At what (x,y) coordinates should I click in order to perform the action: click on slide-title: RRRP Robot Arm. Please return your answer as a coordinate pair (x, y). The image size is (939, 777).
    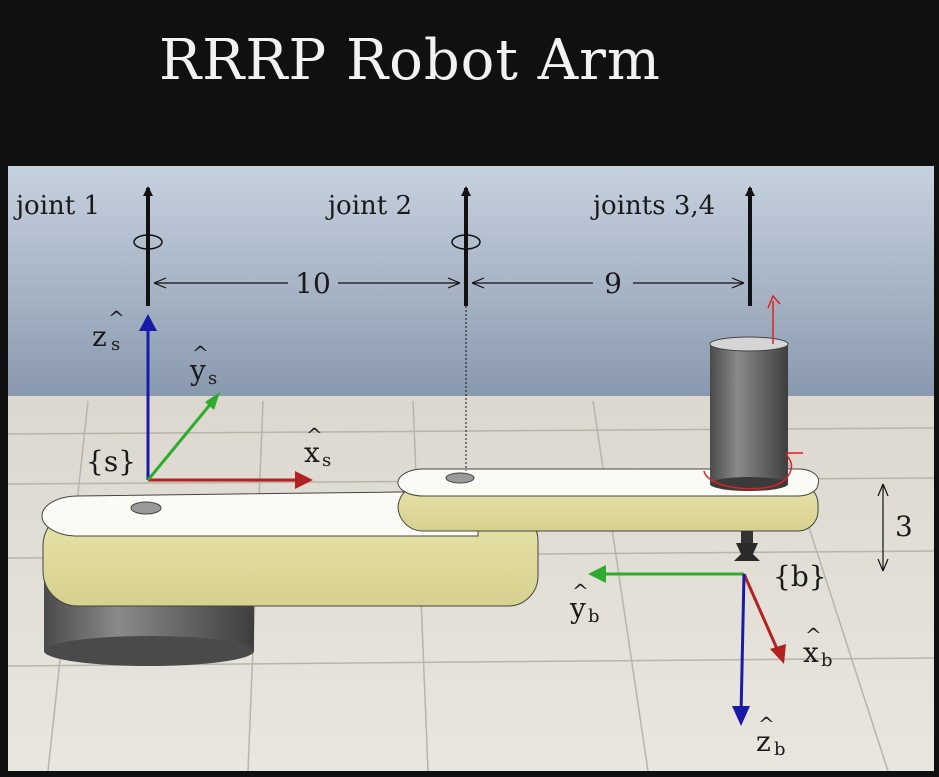
    Looking at the image, I should click on (410, 60).